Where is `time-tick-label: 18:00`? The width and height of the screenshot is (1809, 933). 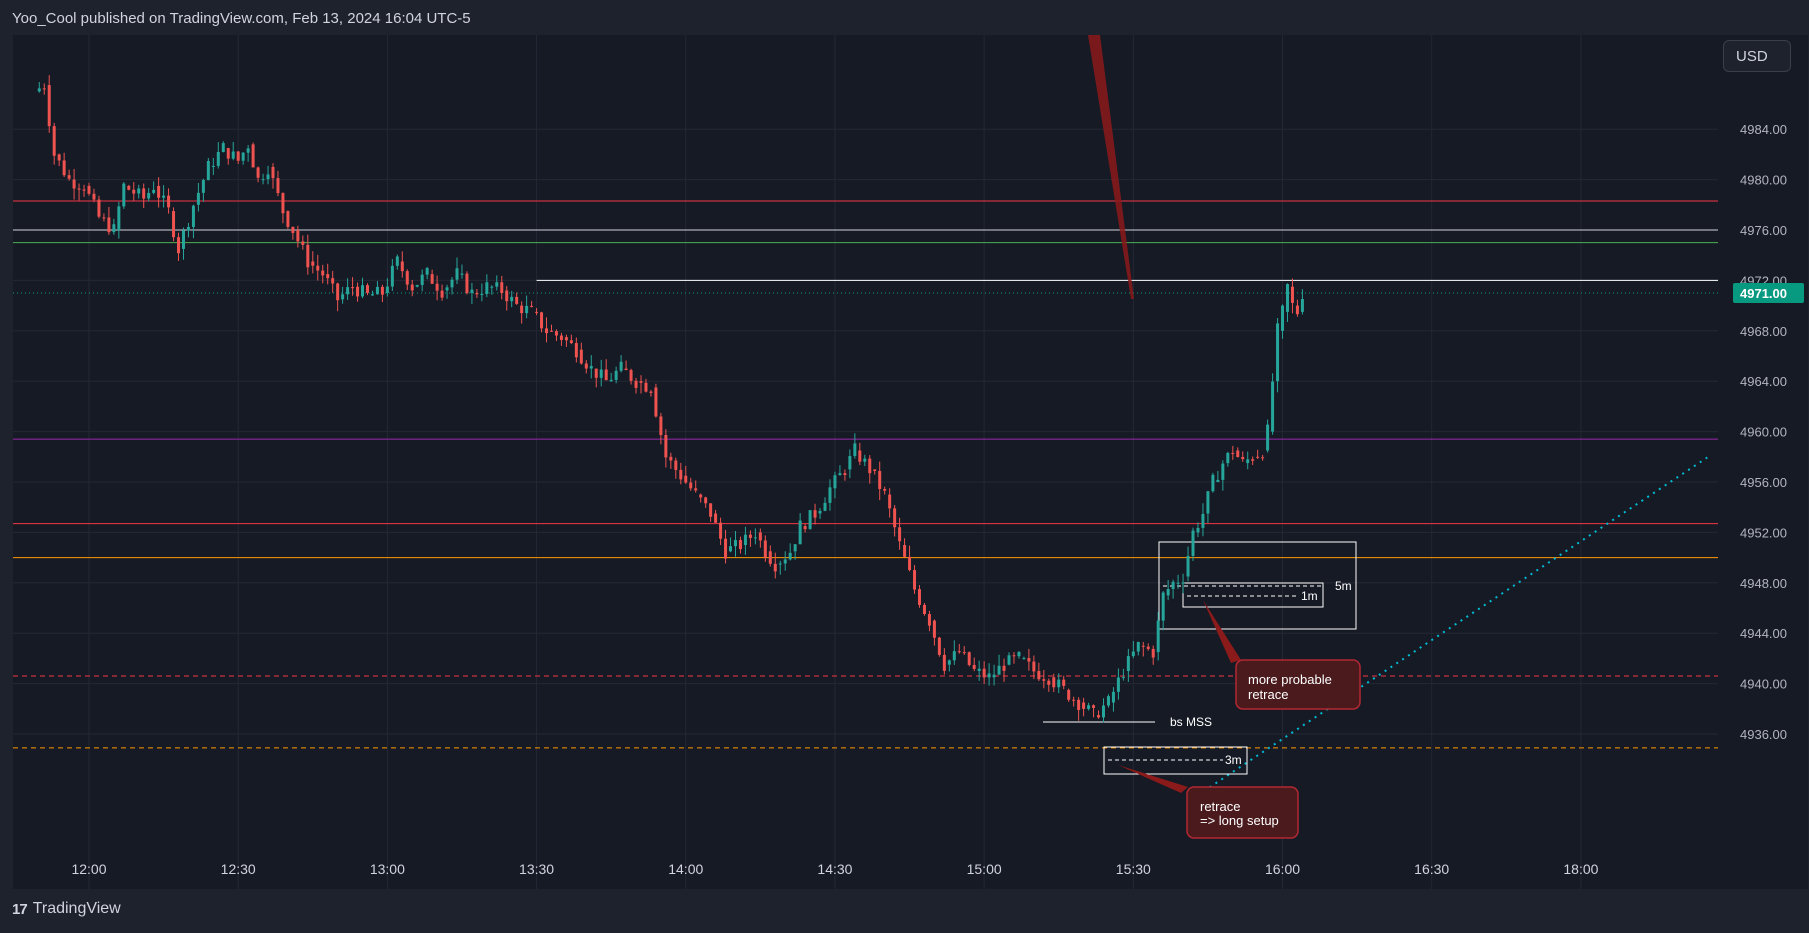
time-tick-label: 18:00 is located at coordinates (1580, 869).